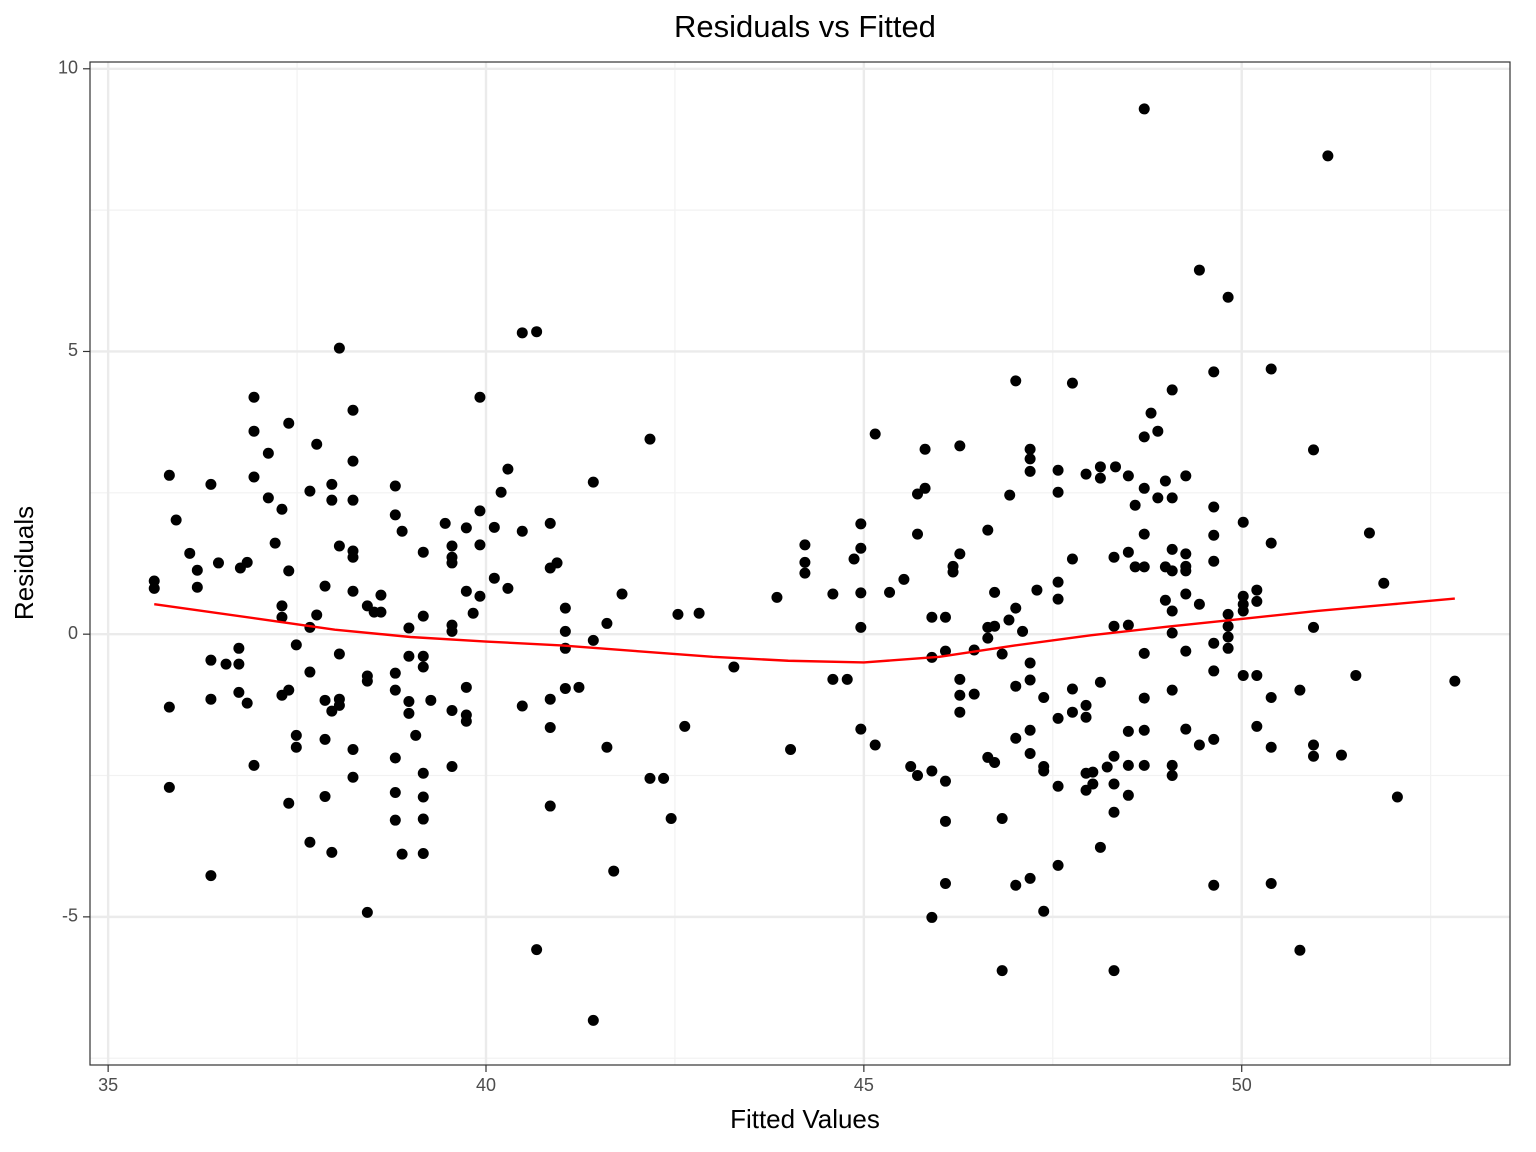 This screenshot has width=1536, height=1152. I want to click on chart-title: Residuals vs Fitted, so click(805, 26).